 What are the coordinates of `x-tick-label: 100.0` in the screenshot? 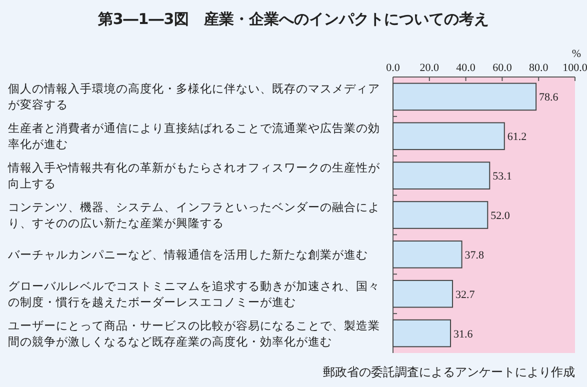 It's located at (574, 68).